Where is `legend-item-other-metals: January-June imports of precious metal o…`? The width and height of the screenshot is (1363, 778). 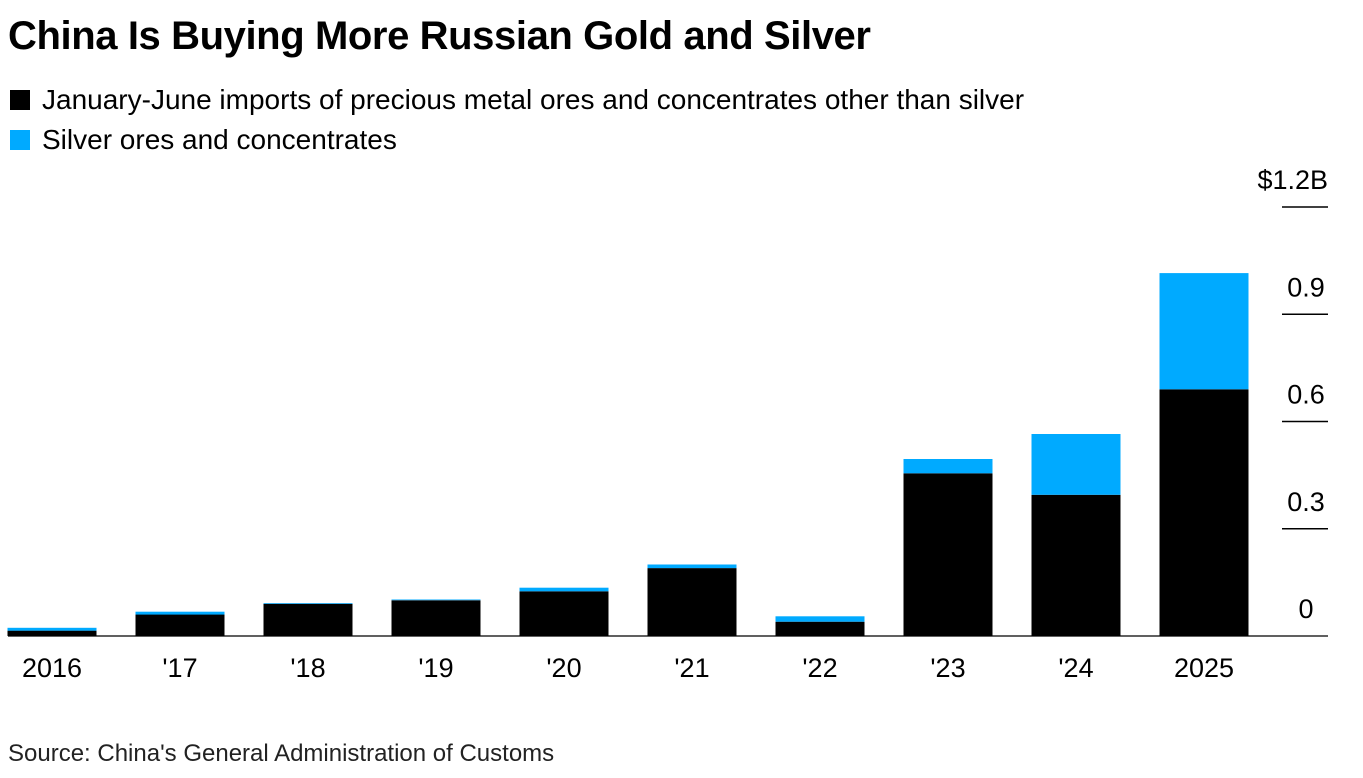 legend-item-other-metals: January-June imports of precious metal o… is located at coordinates (516, 100).